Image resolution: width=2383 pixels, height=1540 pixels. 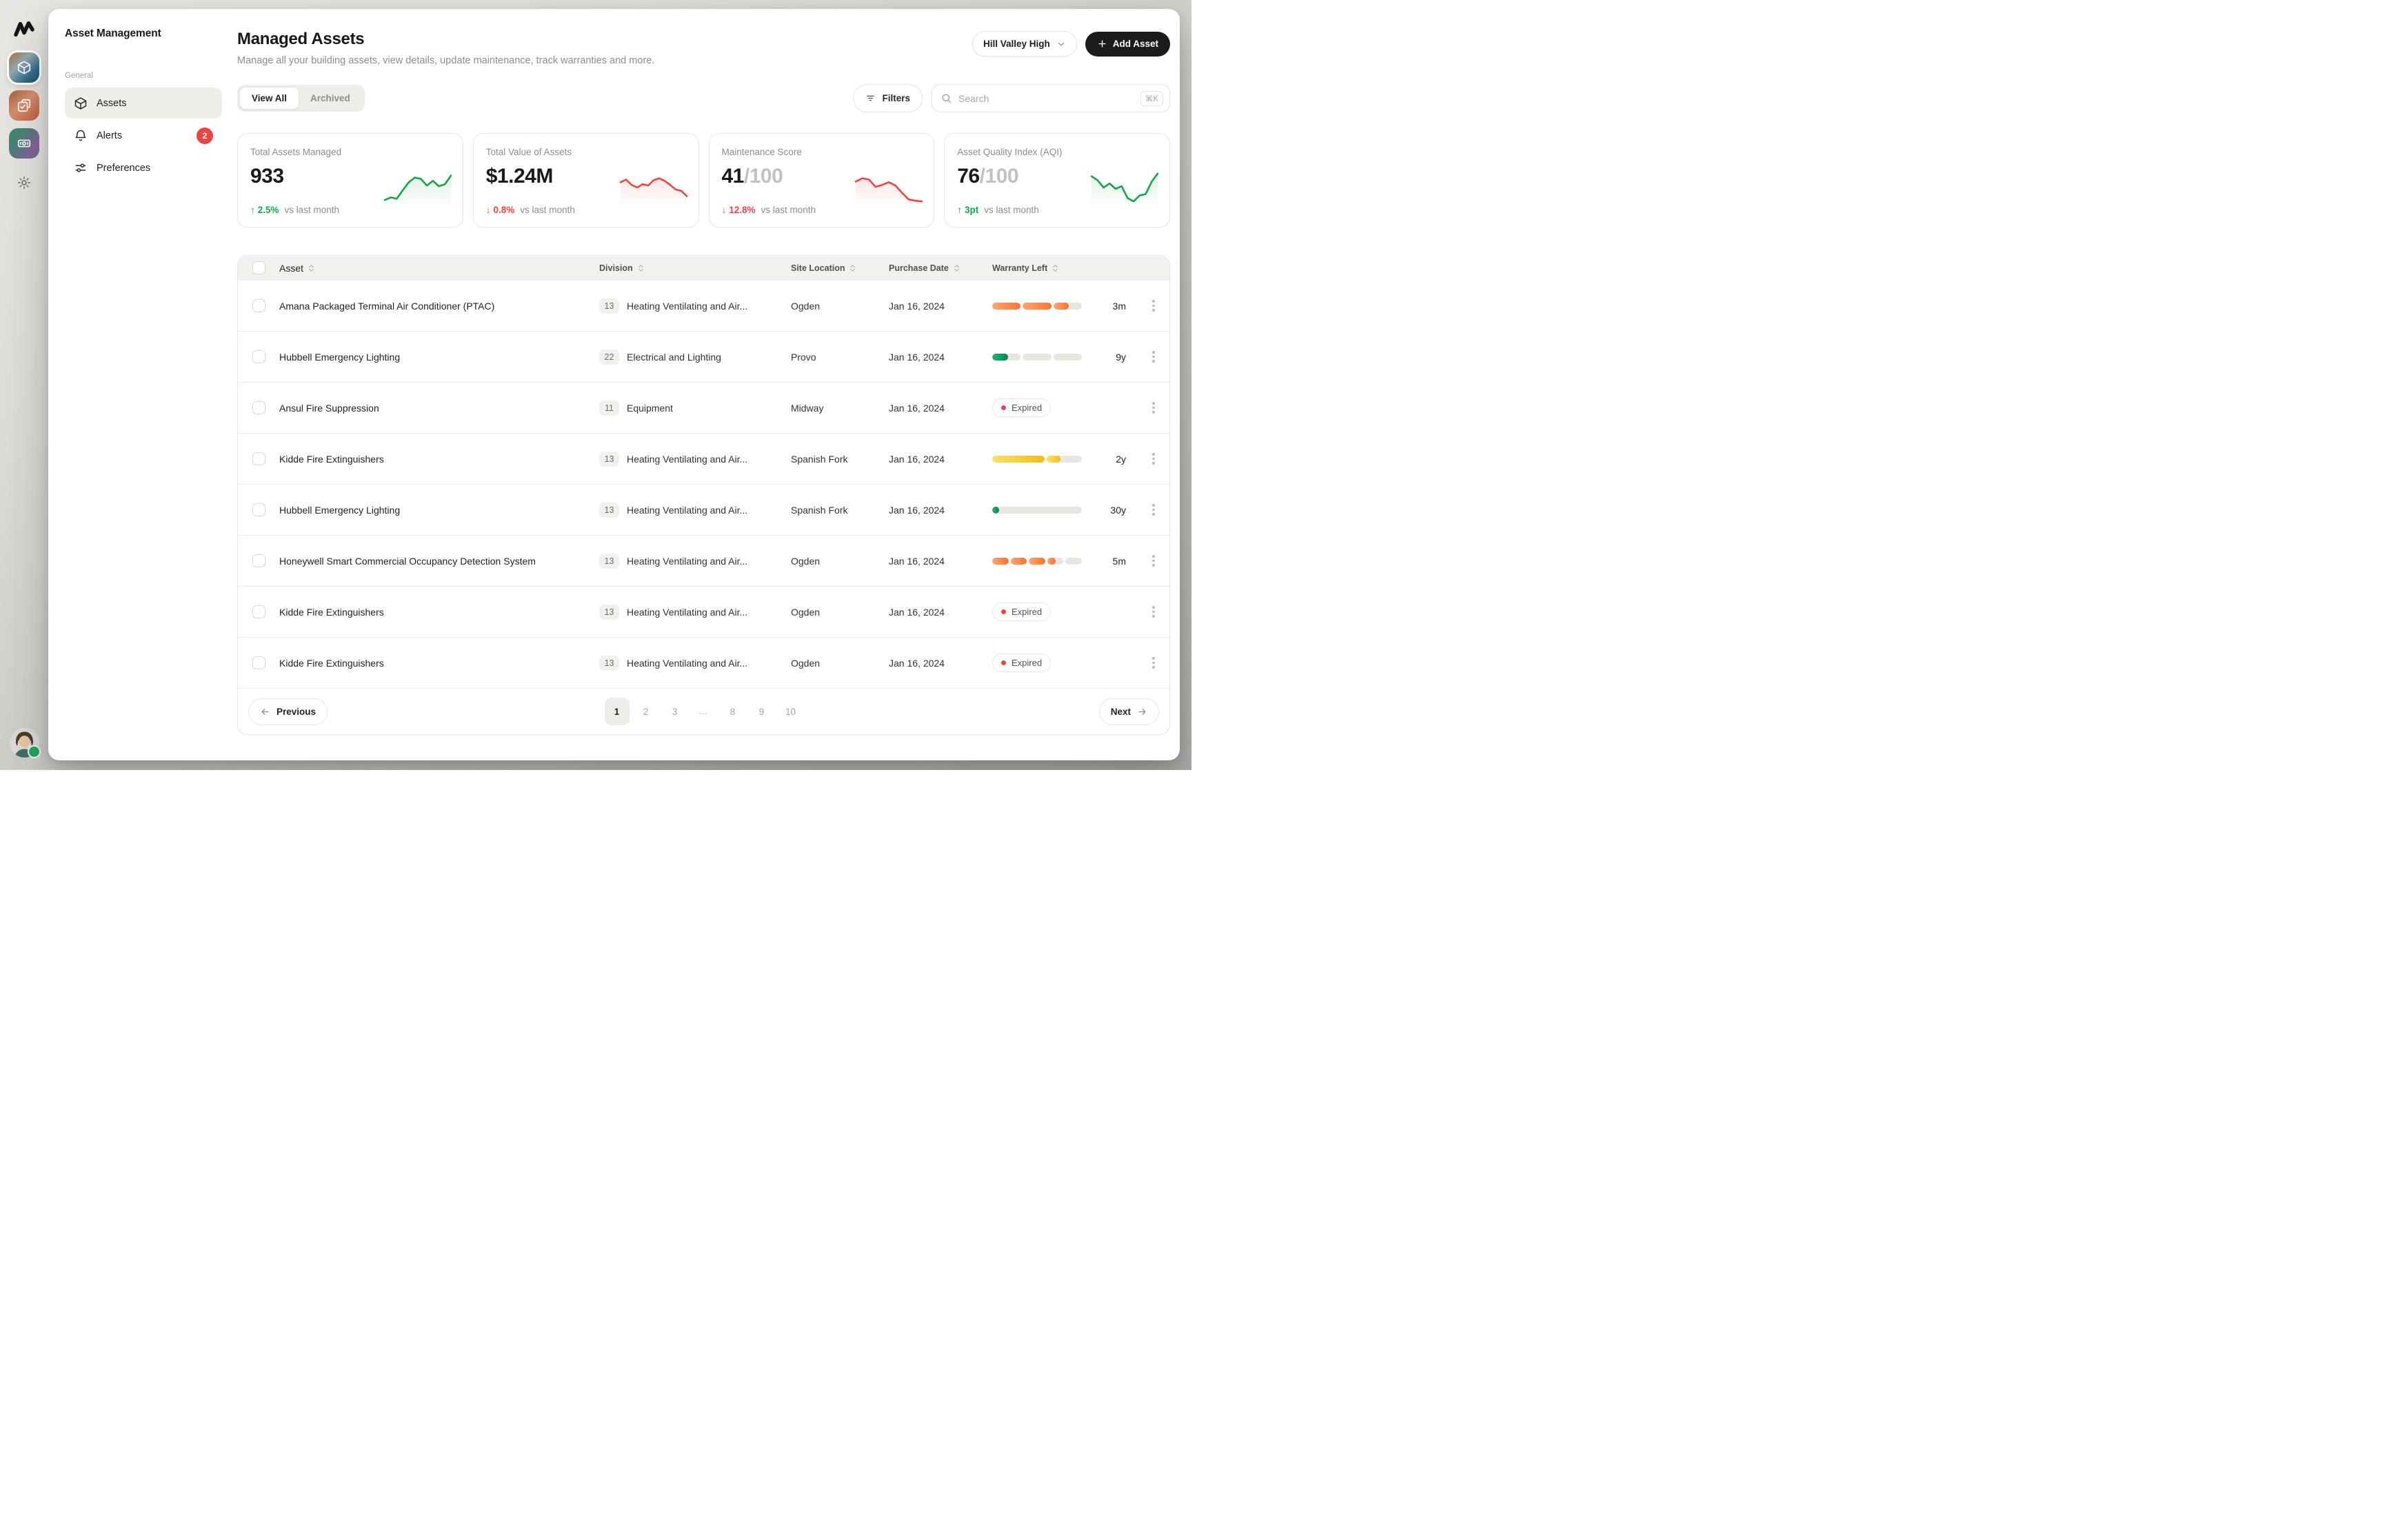 I want to click on warranty-cell: 5m, so click(x=1065, y=561).